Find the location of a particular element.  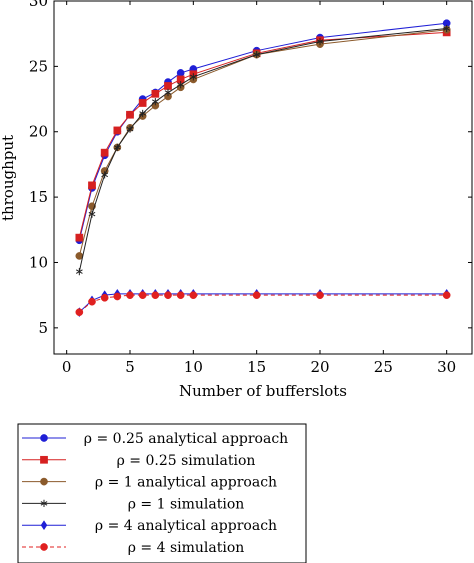

y-tick-label: 10 is located at coordinates (38, 262).